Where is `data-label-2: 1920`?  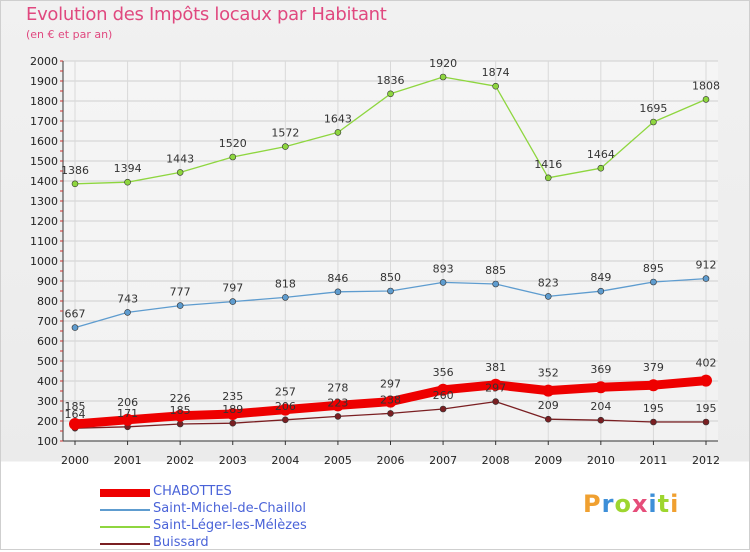 data-label-2: 1920 is located at coordinates (443, 63).